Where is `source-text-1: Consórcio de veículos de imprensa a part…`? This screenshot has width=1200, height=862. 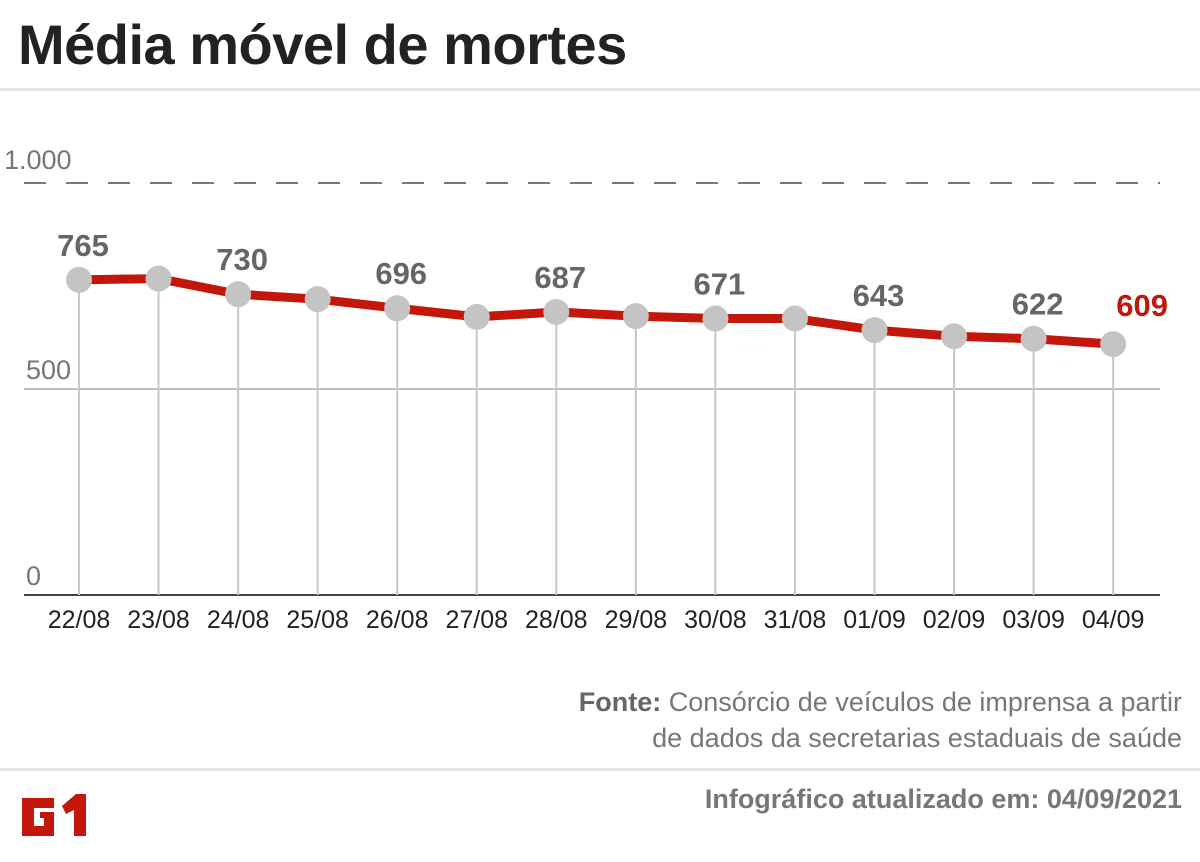
source-text-1: Consórcio de veículos de imprensa a part… is located at coordinates (925, 702).